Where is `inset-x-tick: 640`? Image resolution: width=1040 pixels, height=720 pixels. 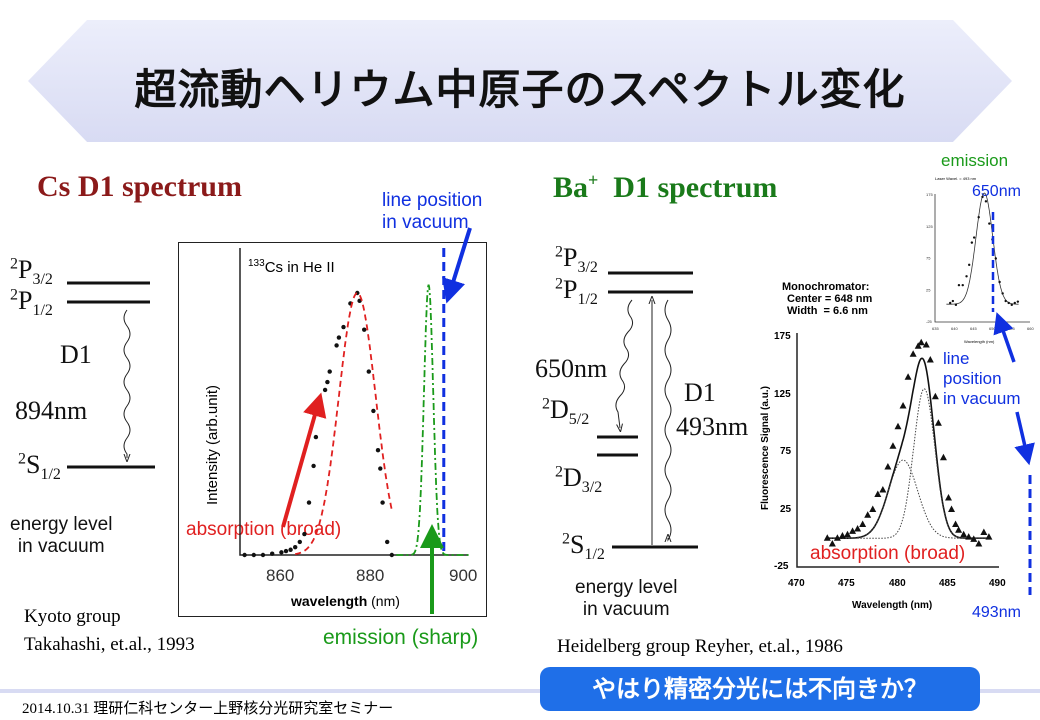 inset-x-tick: 640 is located at coordinates (954, 328).